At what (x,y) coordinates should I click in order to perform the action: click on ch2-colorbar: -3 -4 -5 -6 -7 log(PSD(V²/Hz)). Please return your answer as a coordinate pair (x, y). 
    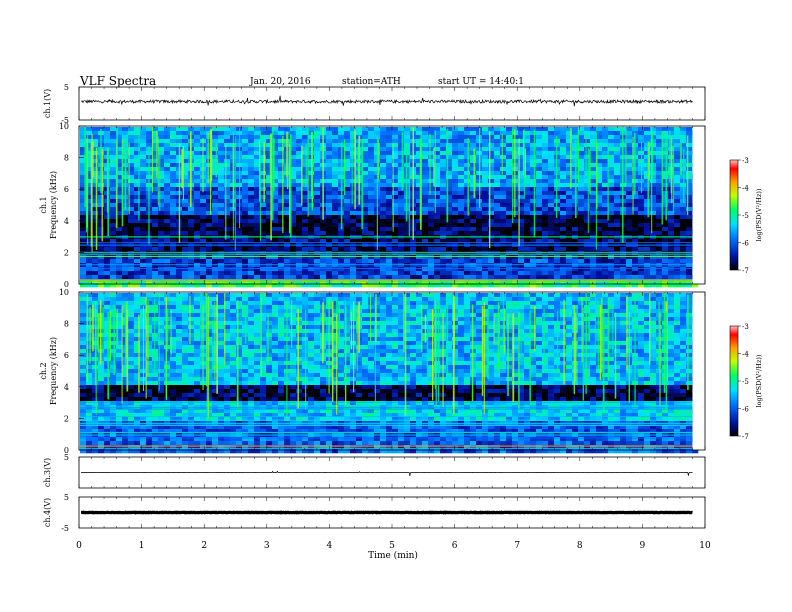
    Looking at the image, I should click on (746, 382).